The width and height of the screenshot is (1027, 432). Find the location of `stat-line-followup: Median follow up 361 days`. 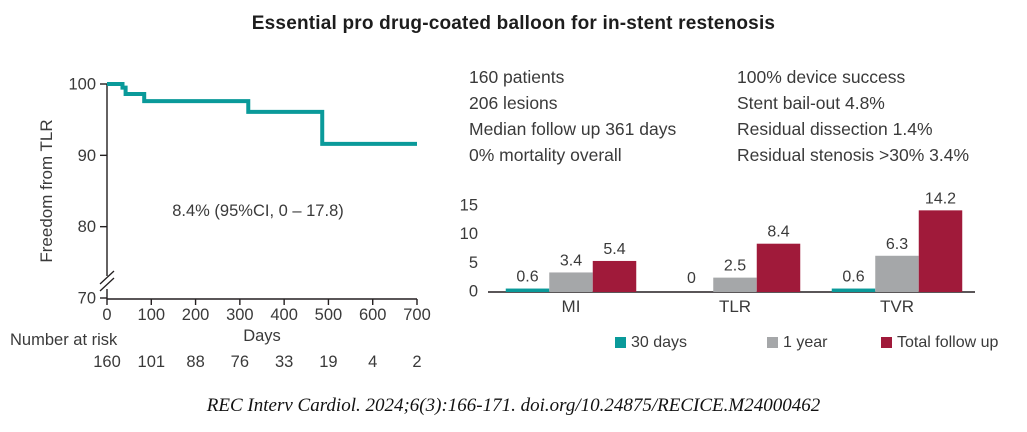

stat-line-followup: Median follow up 361 days is located at coordinates (573, 129).